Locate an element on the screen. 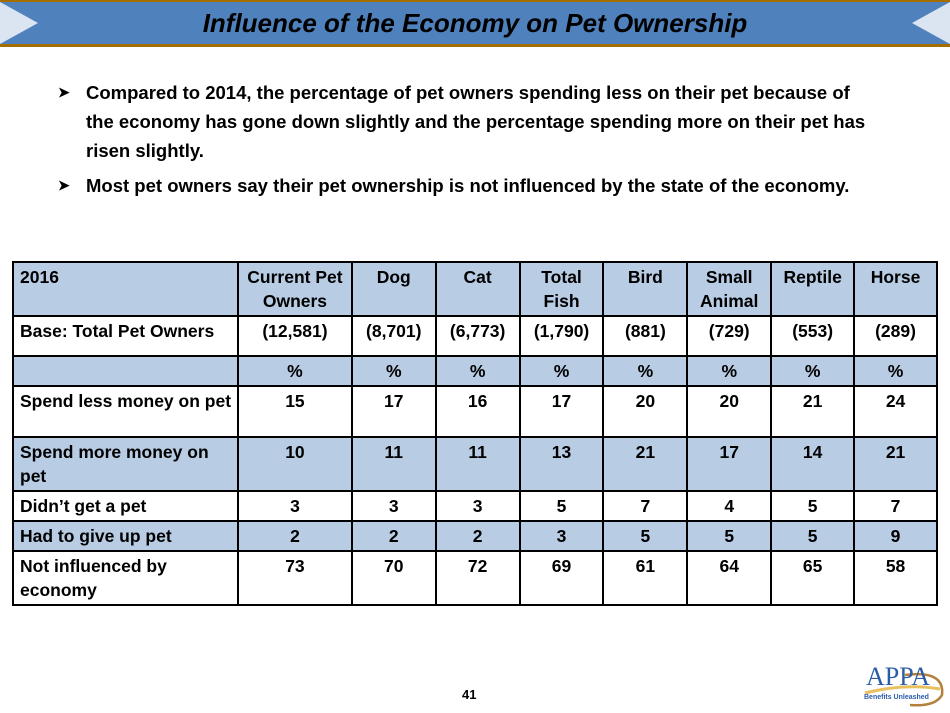  row-label: Base: Total Pet Owners is located at coordinates (125, 336).